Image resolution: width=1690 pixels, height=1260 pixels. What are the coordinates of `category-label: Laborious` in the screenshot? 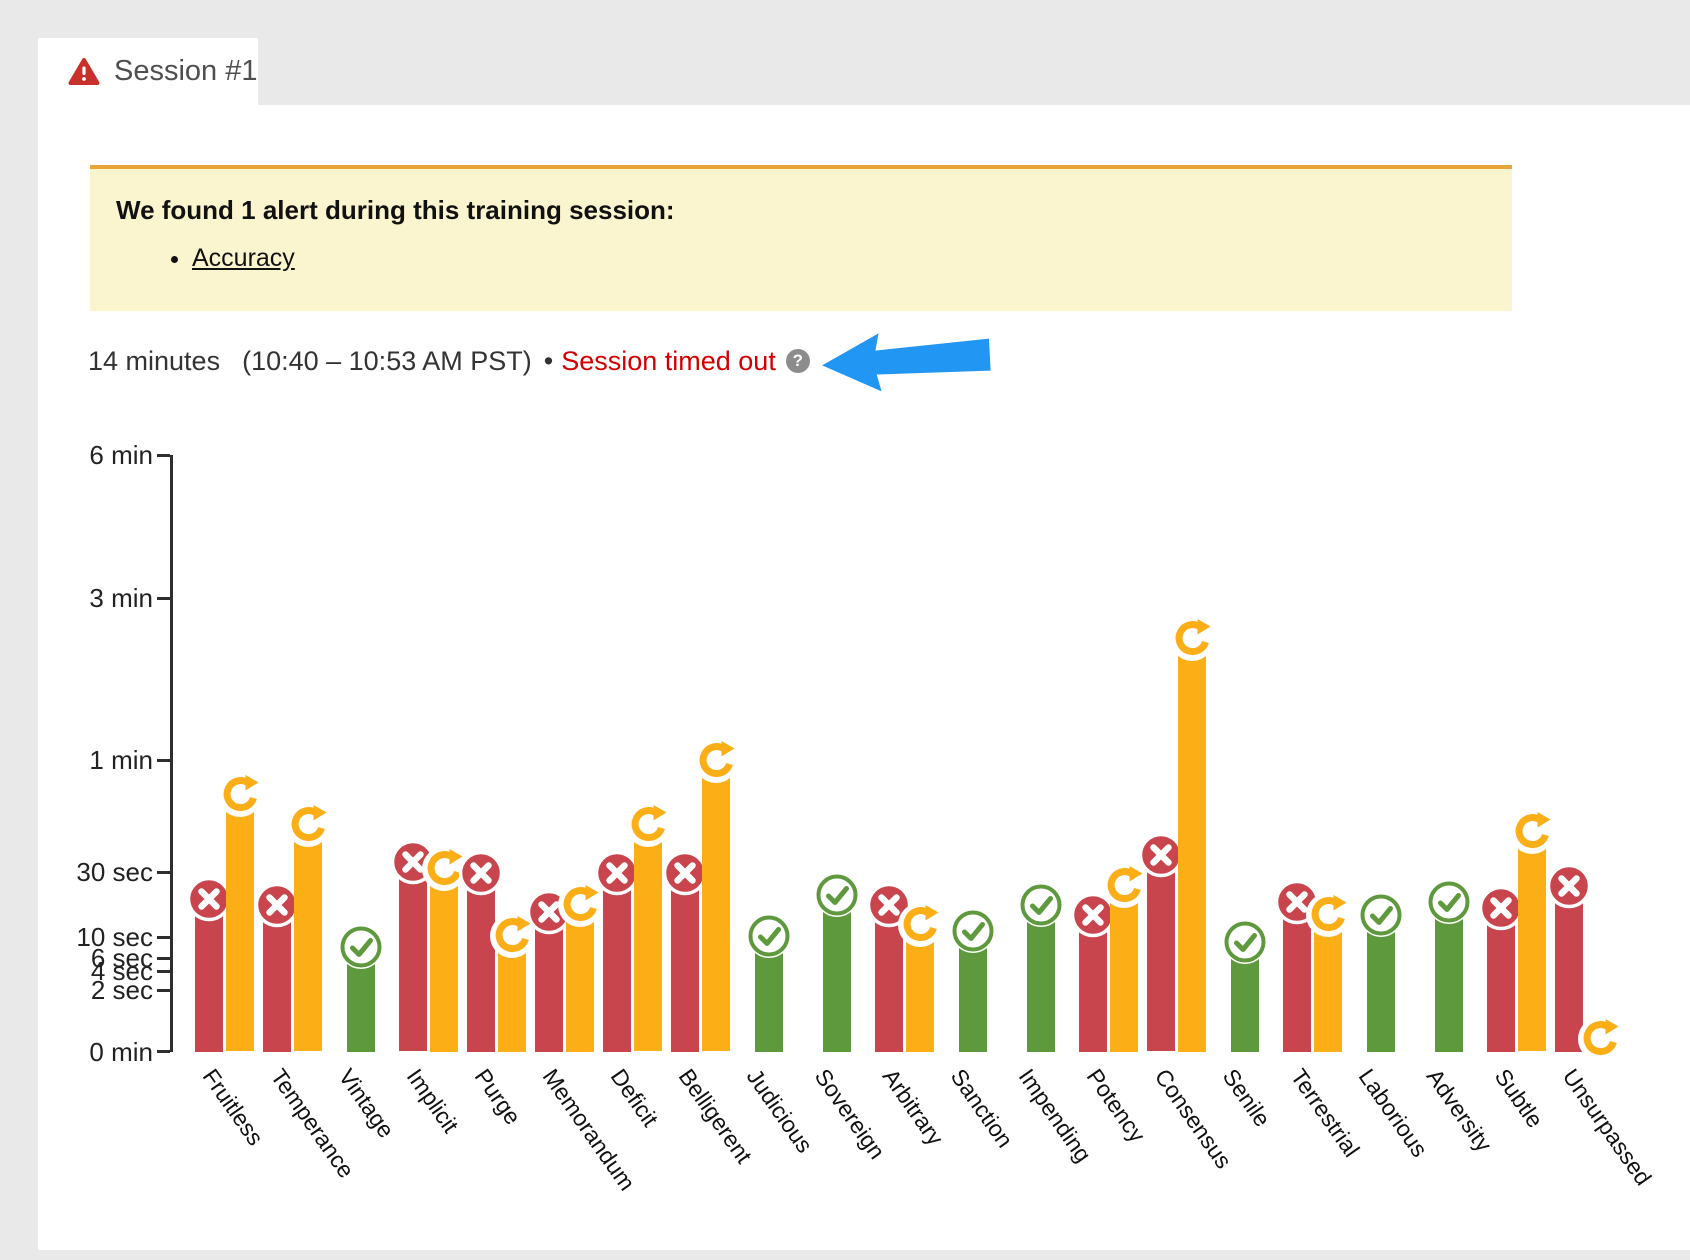 It's located at (1393, 1112).